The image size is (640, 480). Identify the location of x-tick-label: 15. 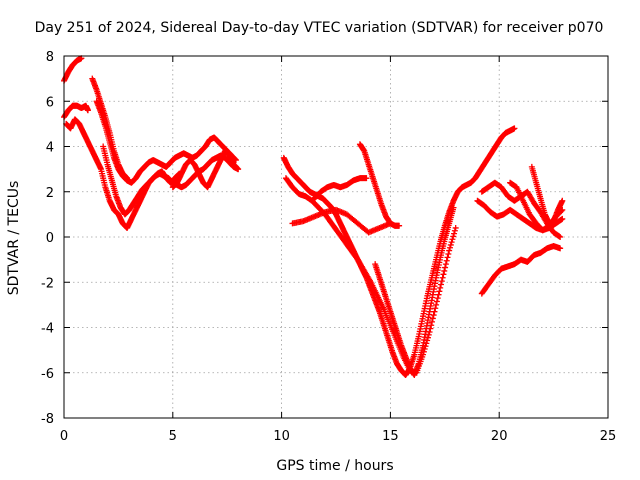
(390, 436).